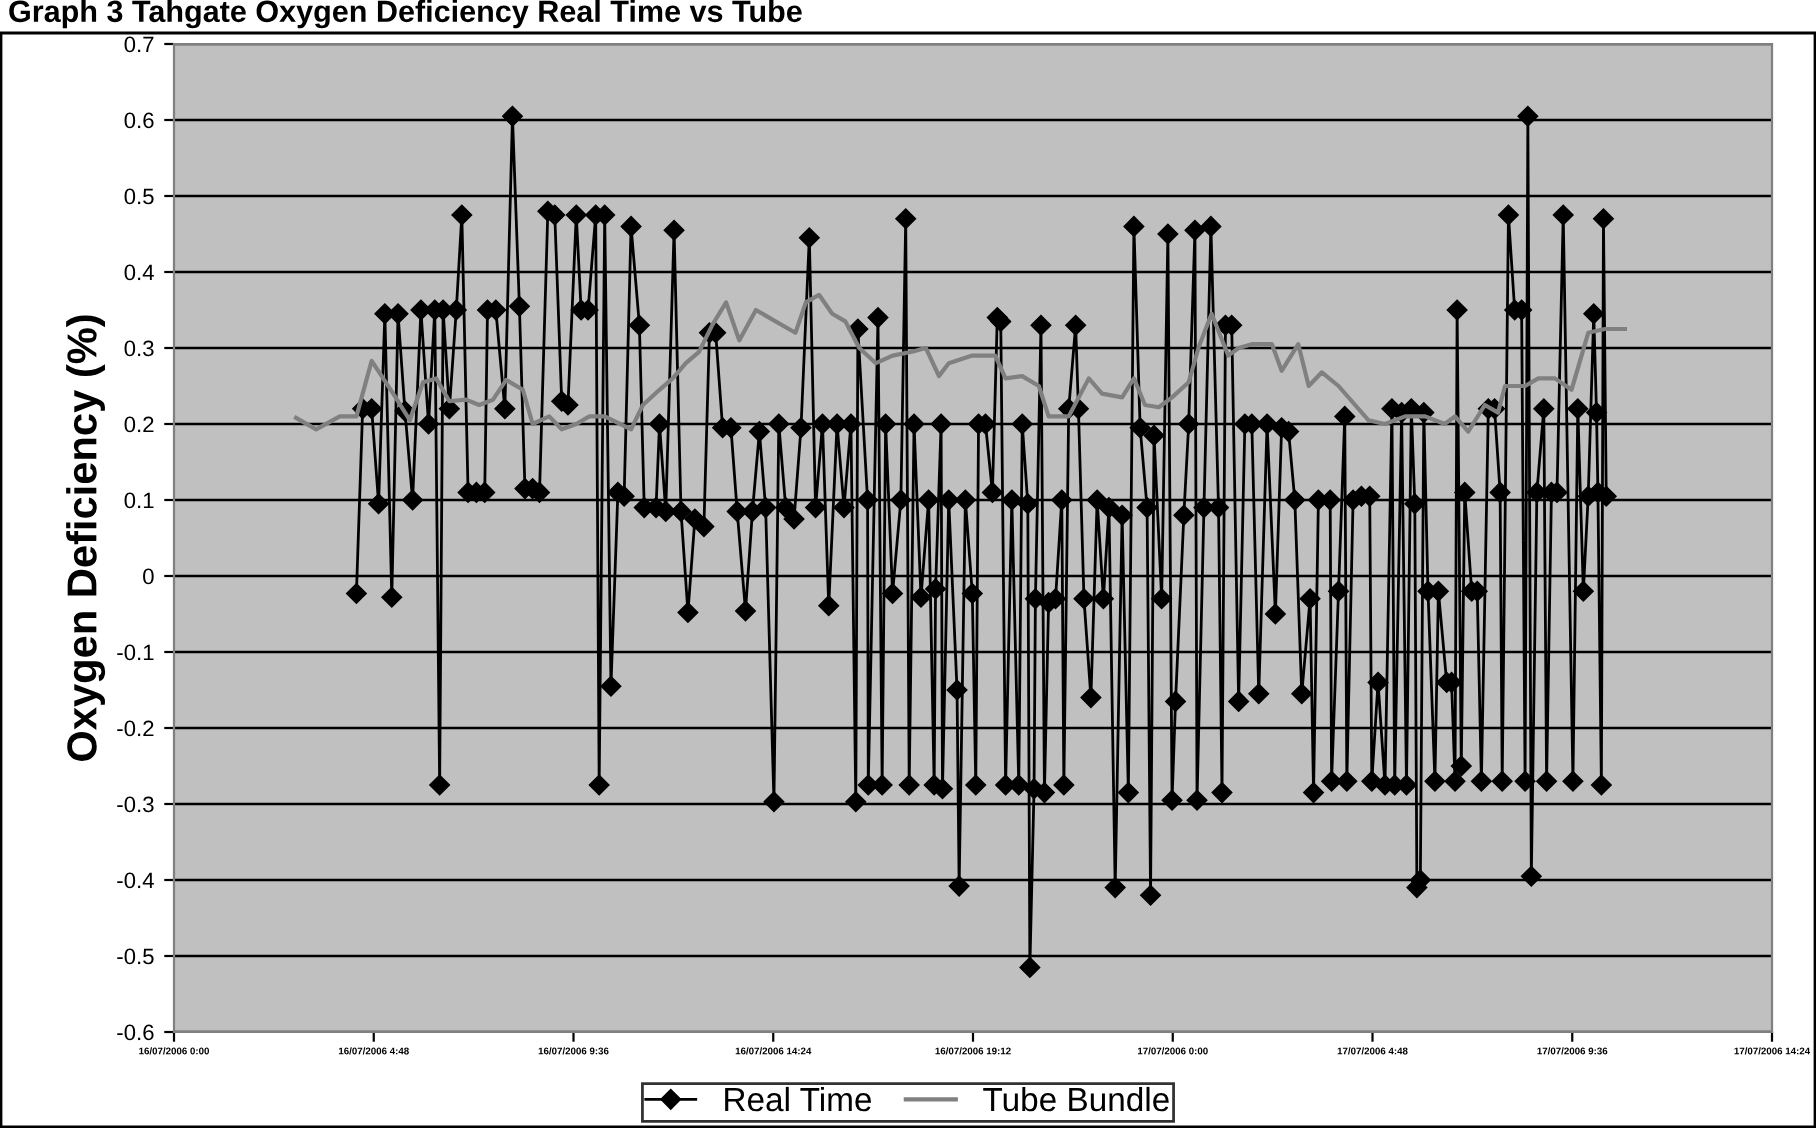 Image resolution: width=1816 pixels, height=1128 pixels. Describe the element at coordinates (139, 348) in the screenshot. I see `y-tick-label: 0.3` at that location.